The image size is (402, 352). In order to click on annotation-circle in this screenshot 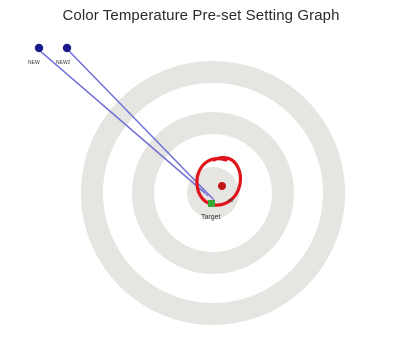, I will do `click(219, 181)`.